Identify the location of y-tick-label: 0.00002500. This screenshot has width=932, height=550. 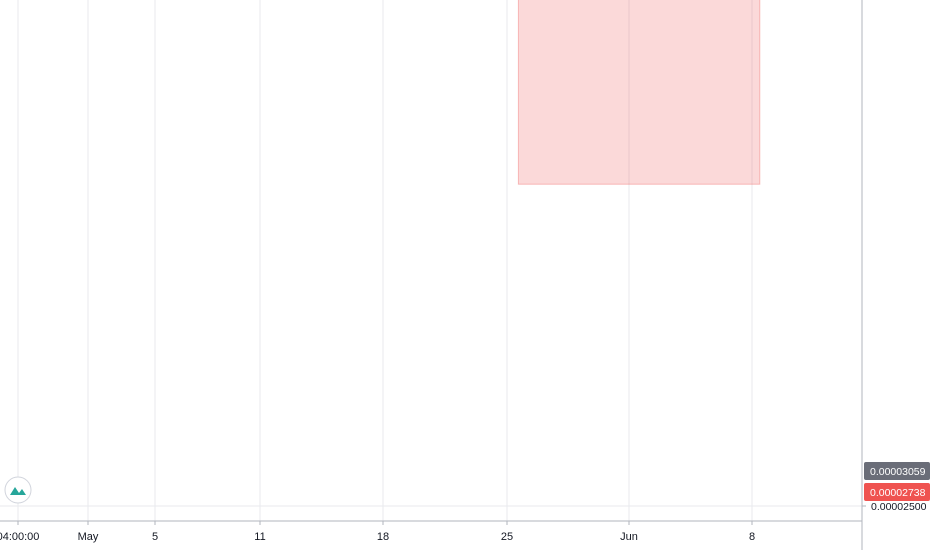
(899, 507).